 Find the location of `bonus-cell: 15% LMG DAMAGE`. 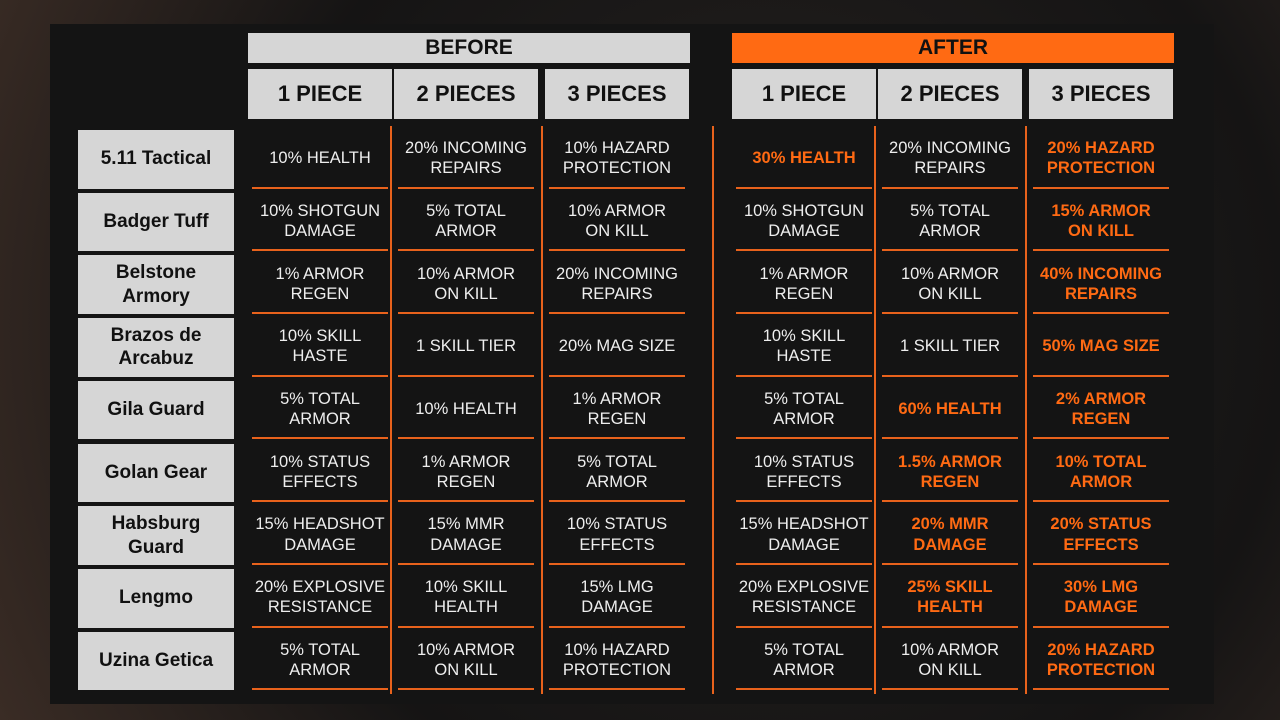

bonus-cell: 15% LMG DAMAGE is located at coordinates (617, 598).